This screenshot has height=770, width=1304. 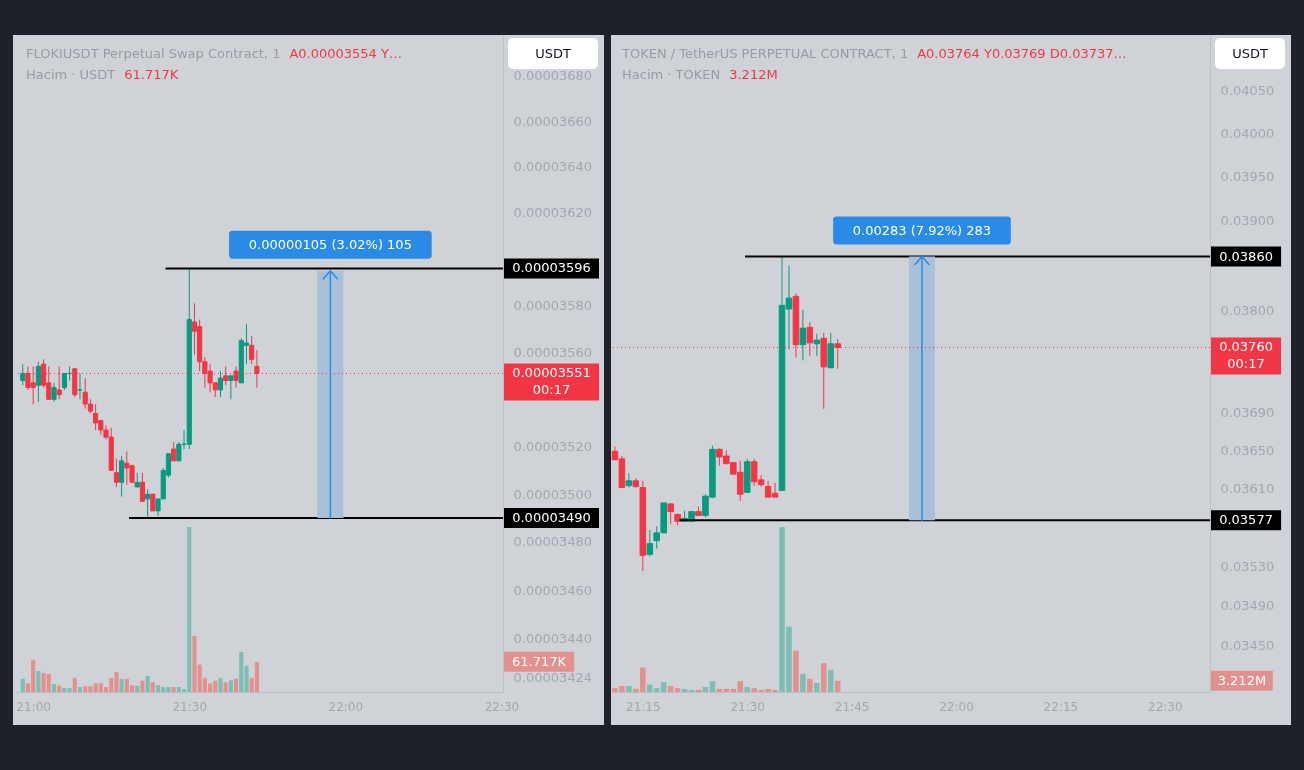 What do you see at coordinates (551, 268) in the screenshot?
I see `data-label: 0.00003596` at bounding box center [551, 268].